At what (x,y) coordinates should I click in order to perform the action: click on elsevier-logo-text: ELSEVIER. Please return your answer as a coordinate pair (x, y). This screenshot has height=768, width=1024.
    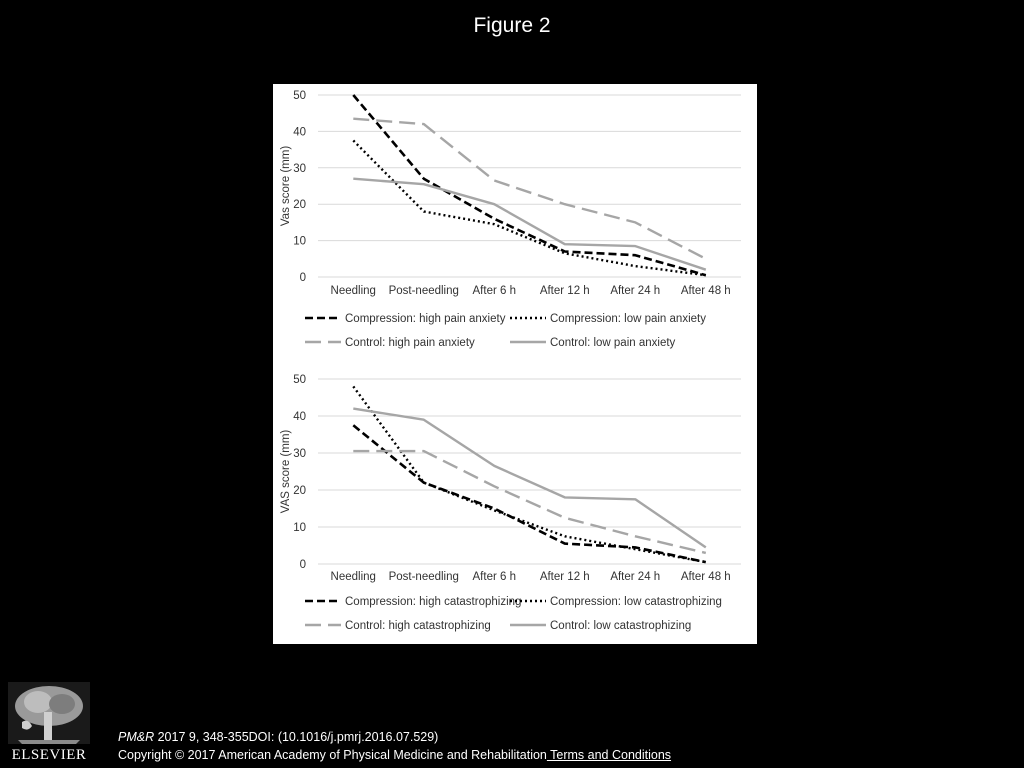
    Looking at the image, I should click on (49, 755).